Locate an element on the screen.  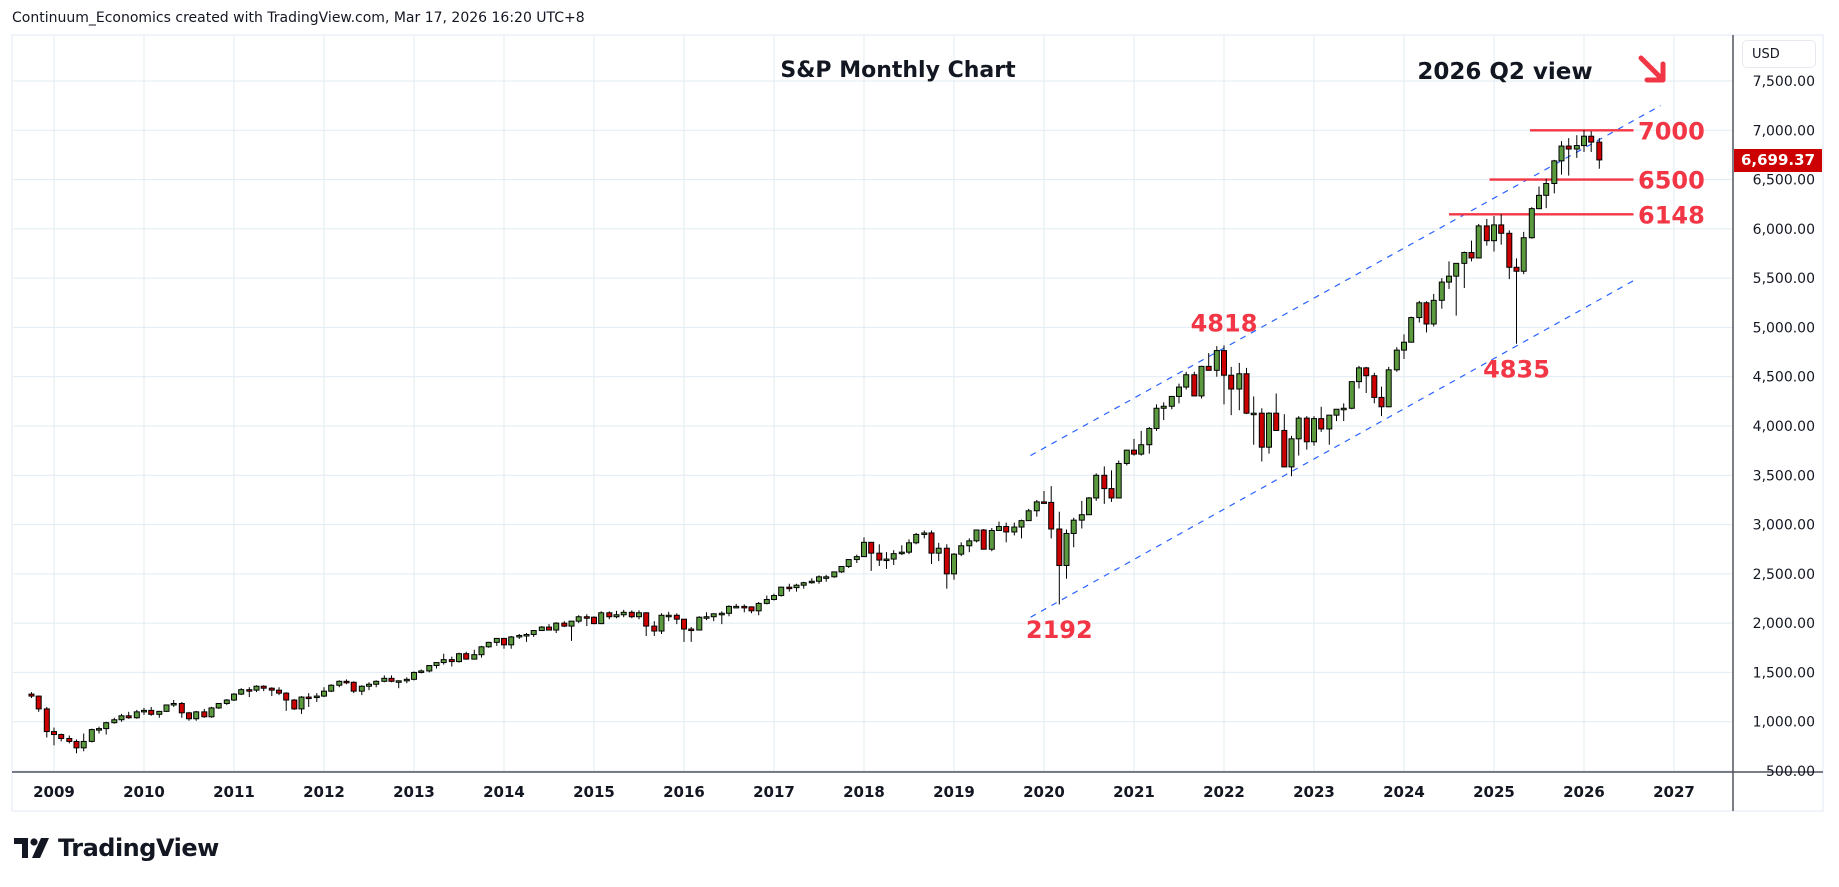
year-tick-label: 2012 is located at coordinates (324, 792).